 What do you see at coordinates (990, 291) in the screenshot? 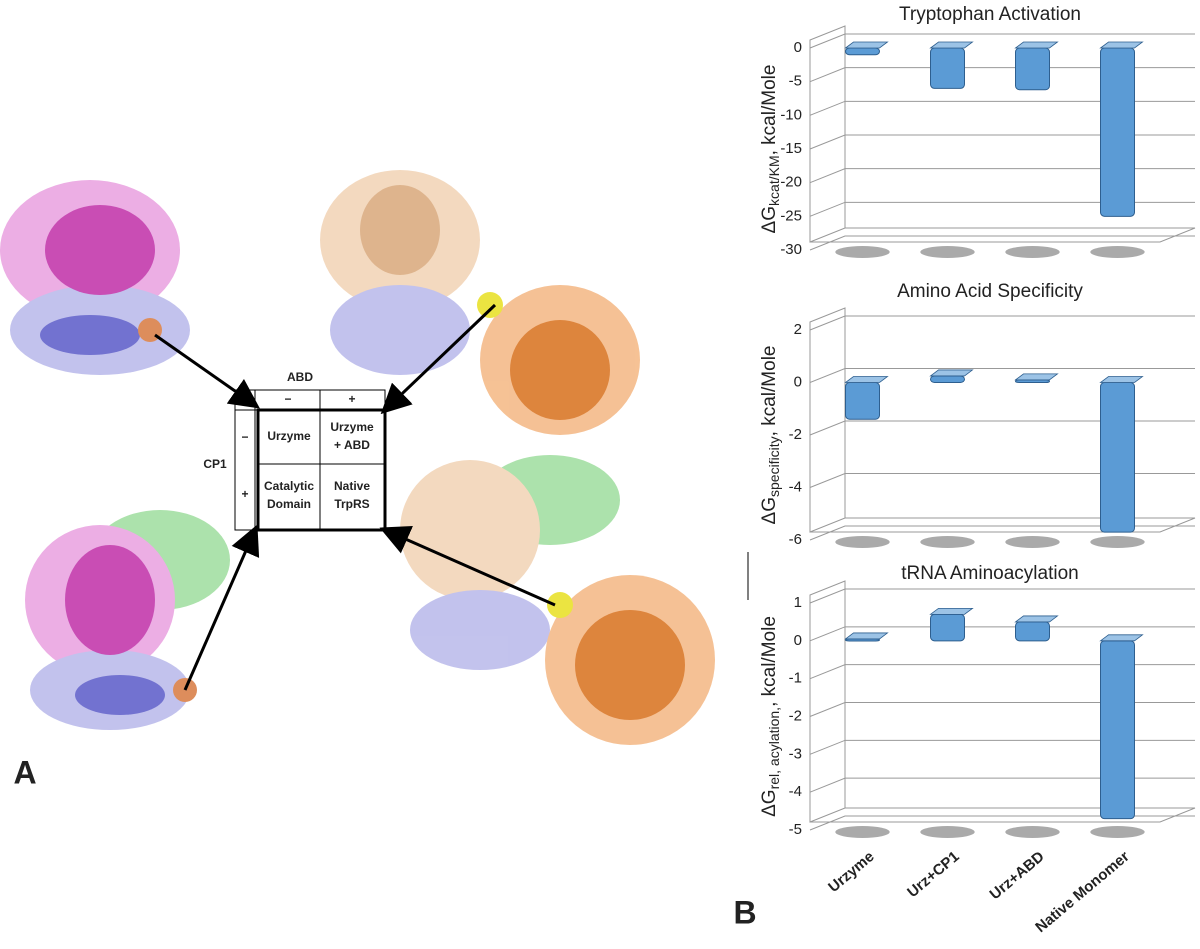
I see `chart-title: Amino Acid Specificity` at bounding box center [990, 291].